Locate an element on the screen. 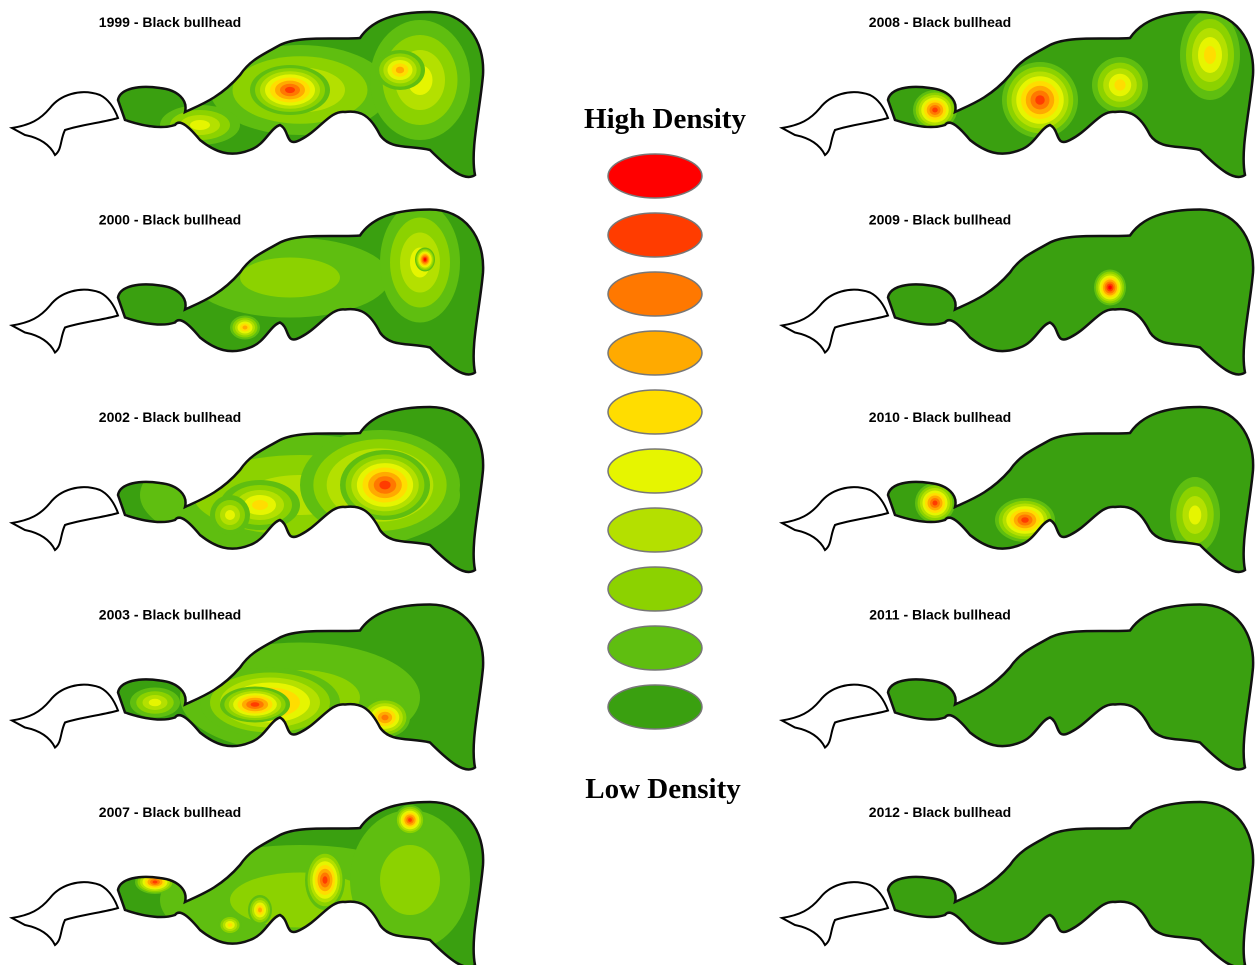  panel-title: 2002 - Black bullhead is located at coordinates (170, 417).